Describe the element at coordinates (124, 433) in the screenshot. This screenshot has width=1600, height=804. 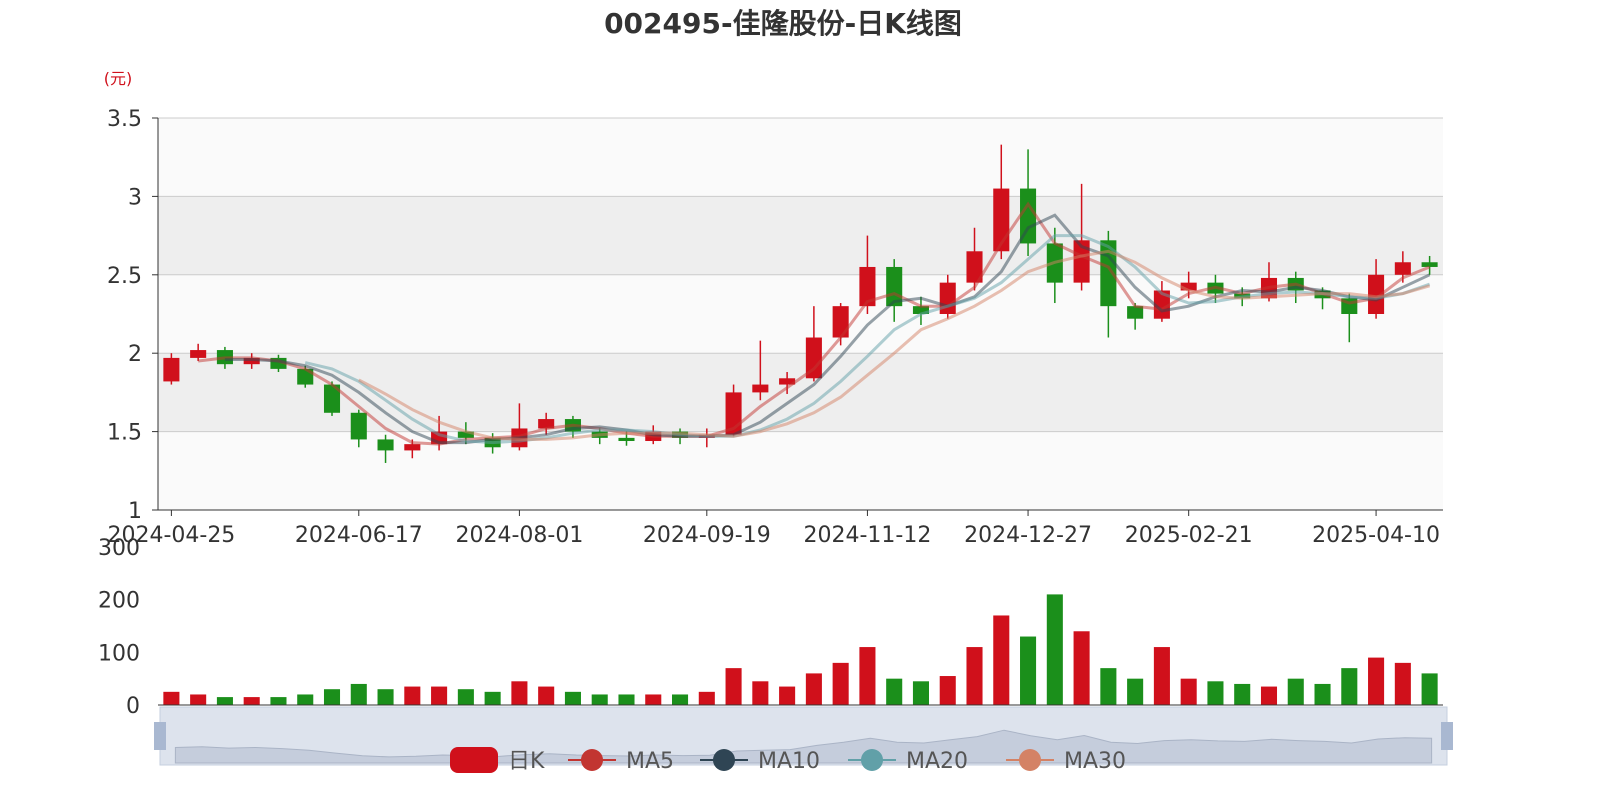
I see `y-tick-label: 1.5` at that location.